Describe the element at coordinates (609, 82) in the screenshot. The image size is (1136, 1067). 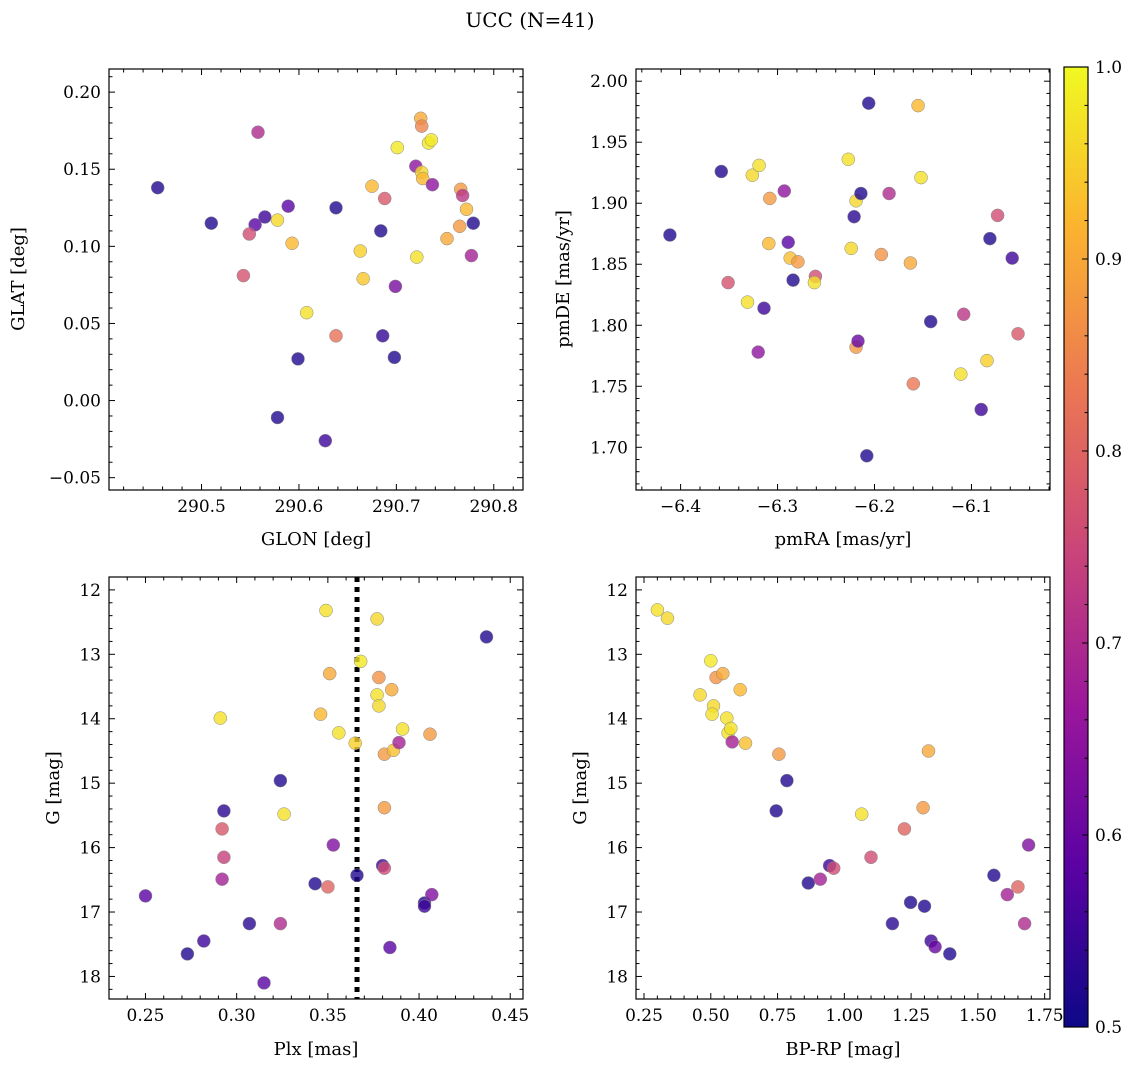
I see `y-tick-label: 2.00` at that location.